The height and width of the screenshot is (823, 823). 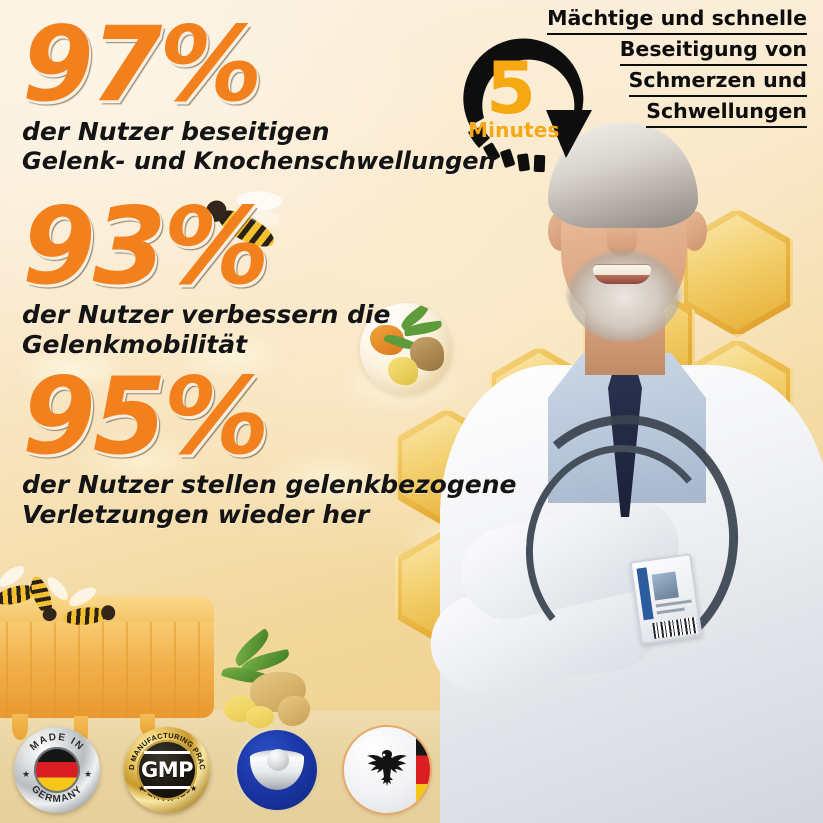 I want to click on stat-desc-3-line-1: der Nutzer stellen gelenkbezogene, so click(x=269, y=484).